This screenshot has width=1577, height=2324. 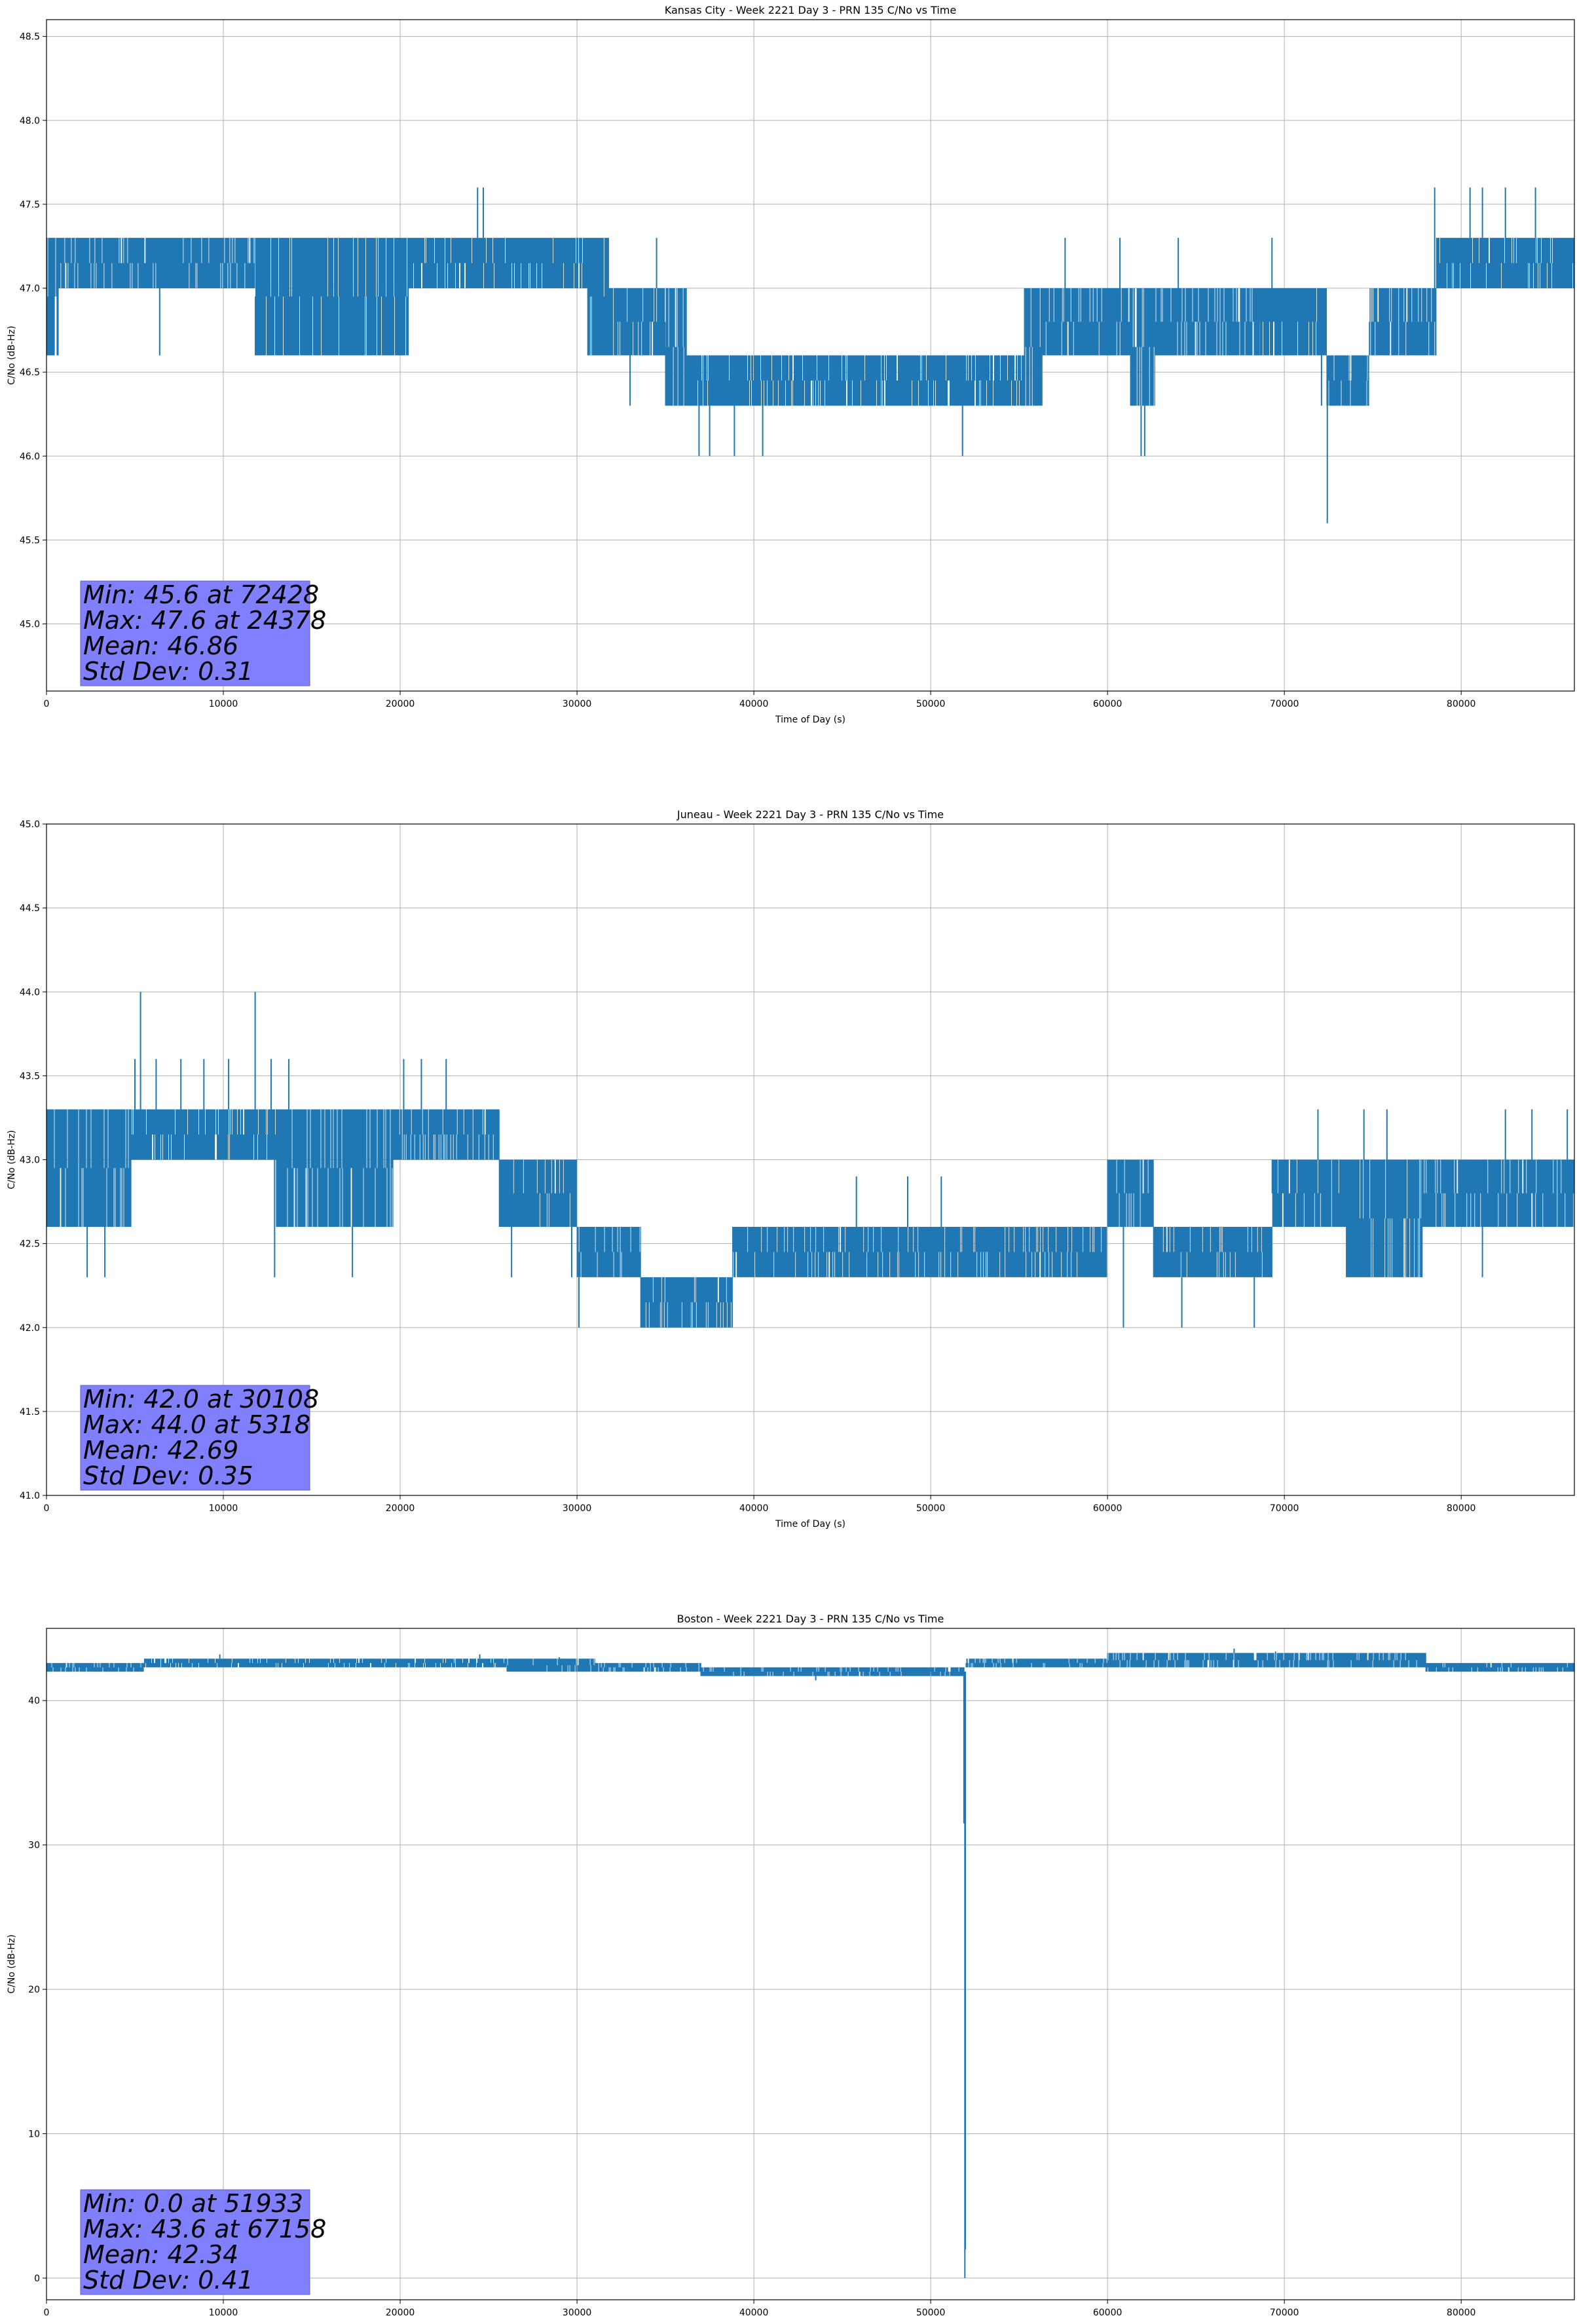 What do you see at coordinates (30, 540) in the screenshot?
I see `y-tick-label: 45.5` at bounding box center [30, 540].